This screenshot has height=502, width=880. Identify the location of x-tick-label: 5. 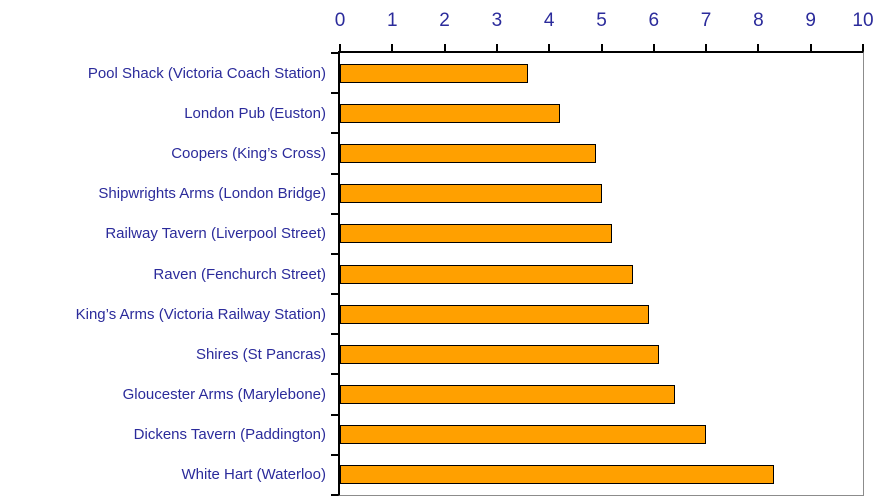
(601, 20).